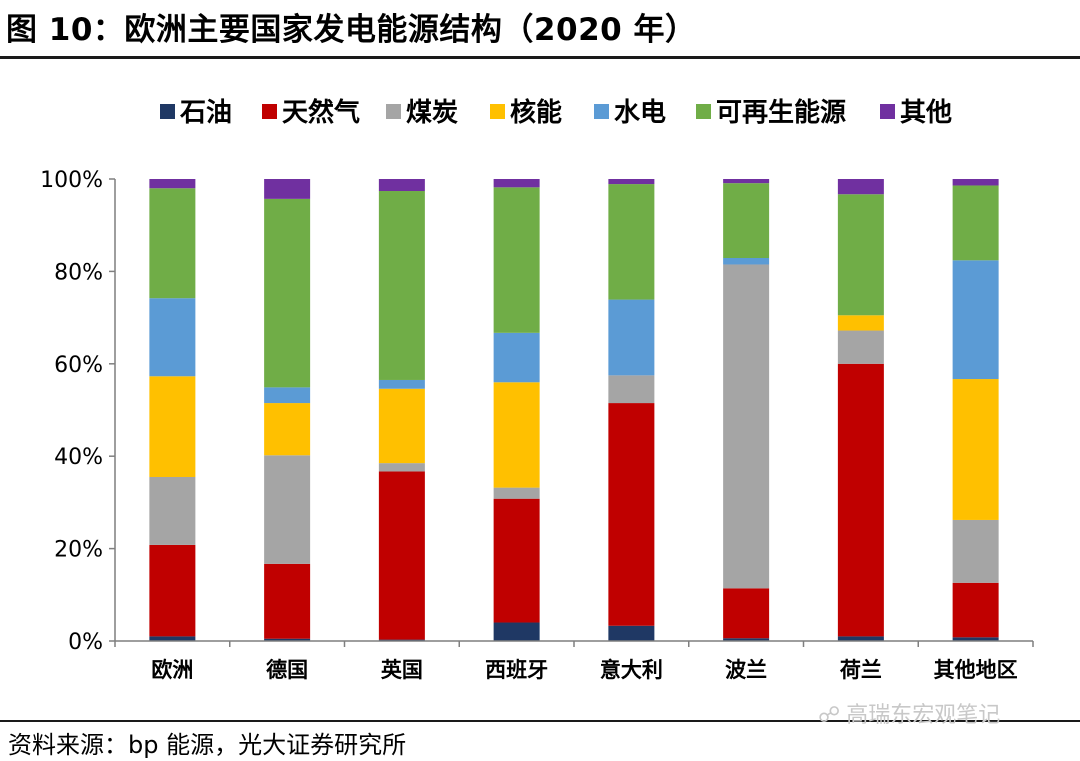  Describe the element at coordinates (78, 550) in the screenshot. I see `y-tick-label: 20%` at that location.